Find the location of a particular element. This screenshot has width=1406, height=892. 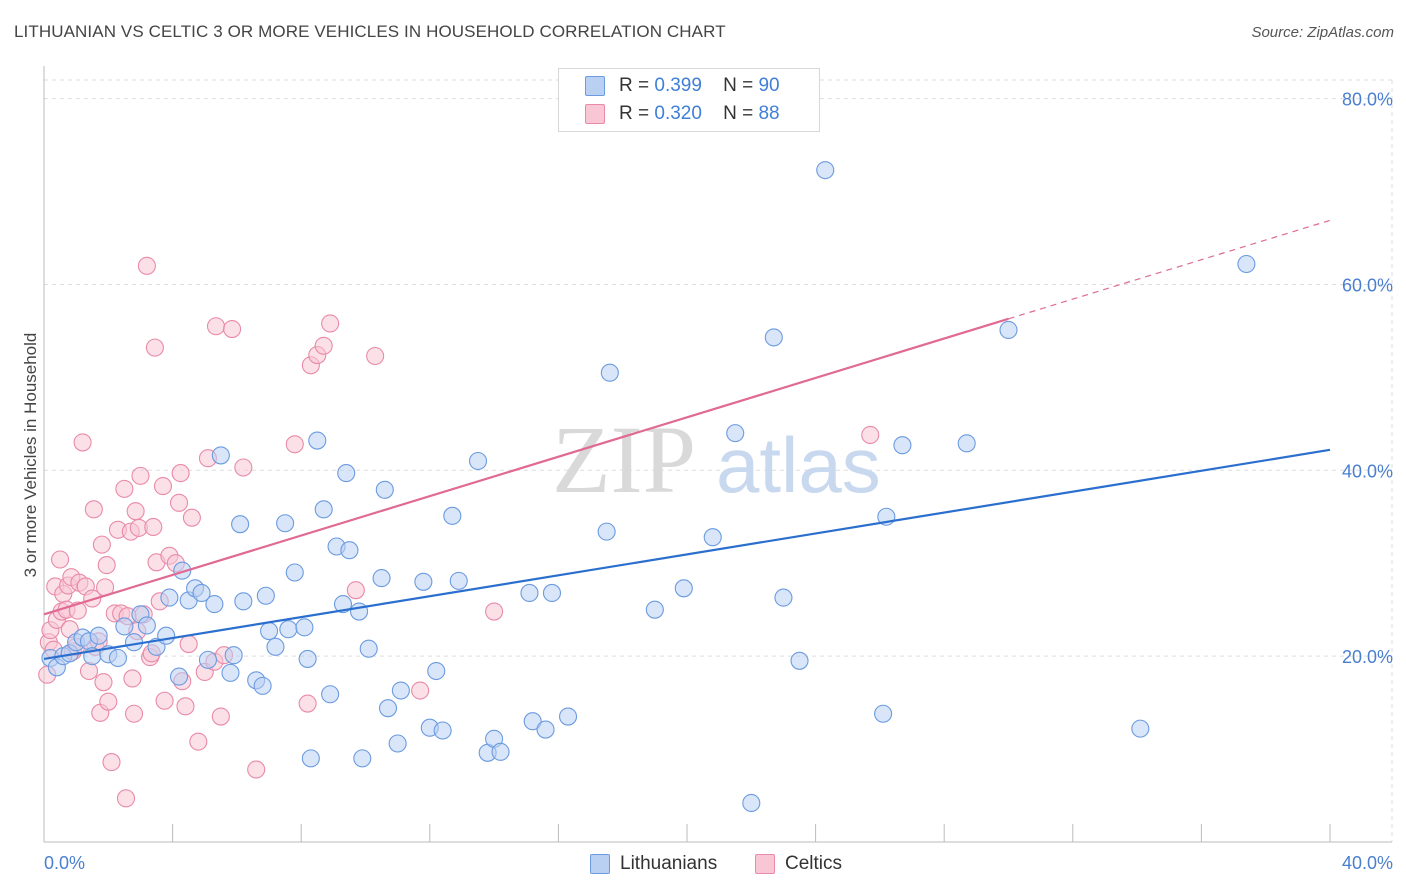

correlation-legend: R = 0.399 N = 90 R = 0.320 N = 88 is located at coordinates (689, 100).